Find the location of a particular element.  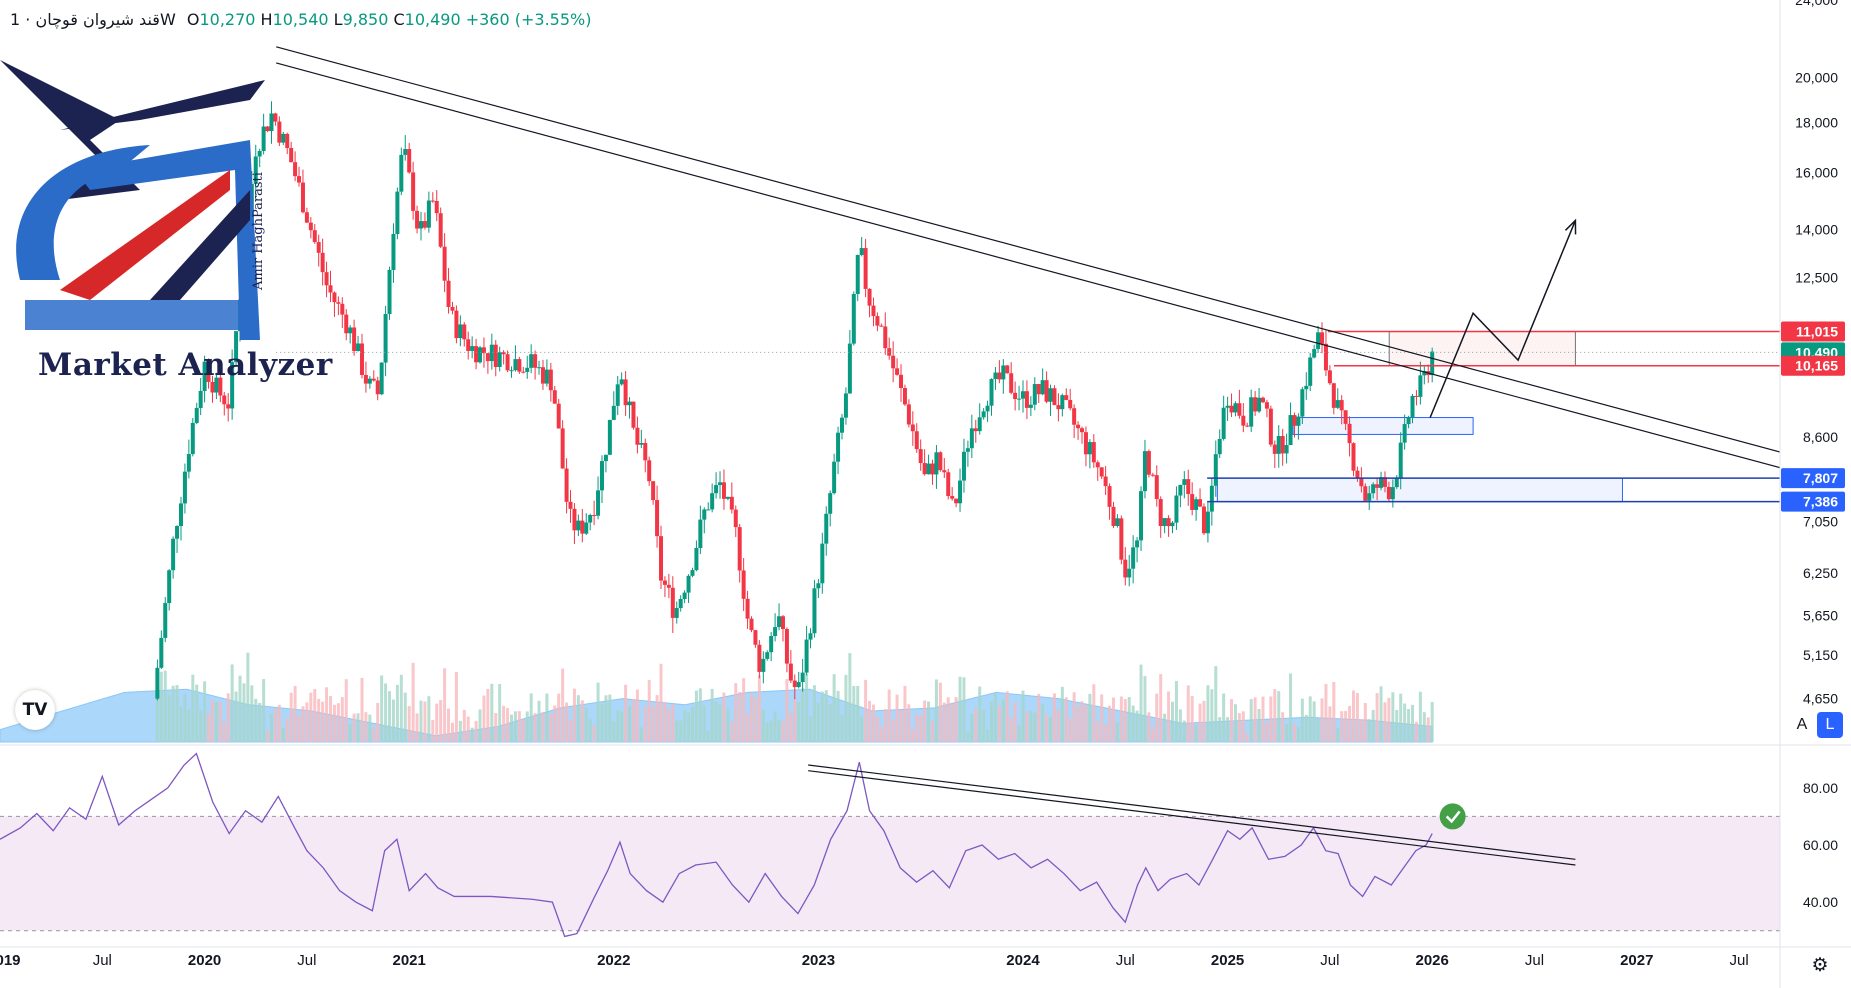

interval-label: 1W is located at coordinates (93, 19).